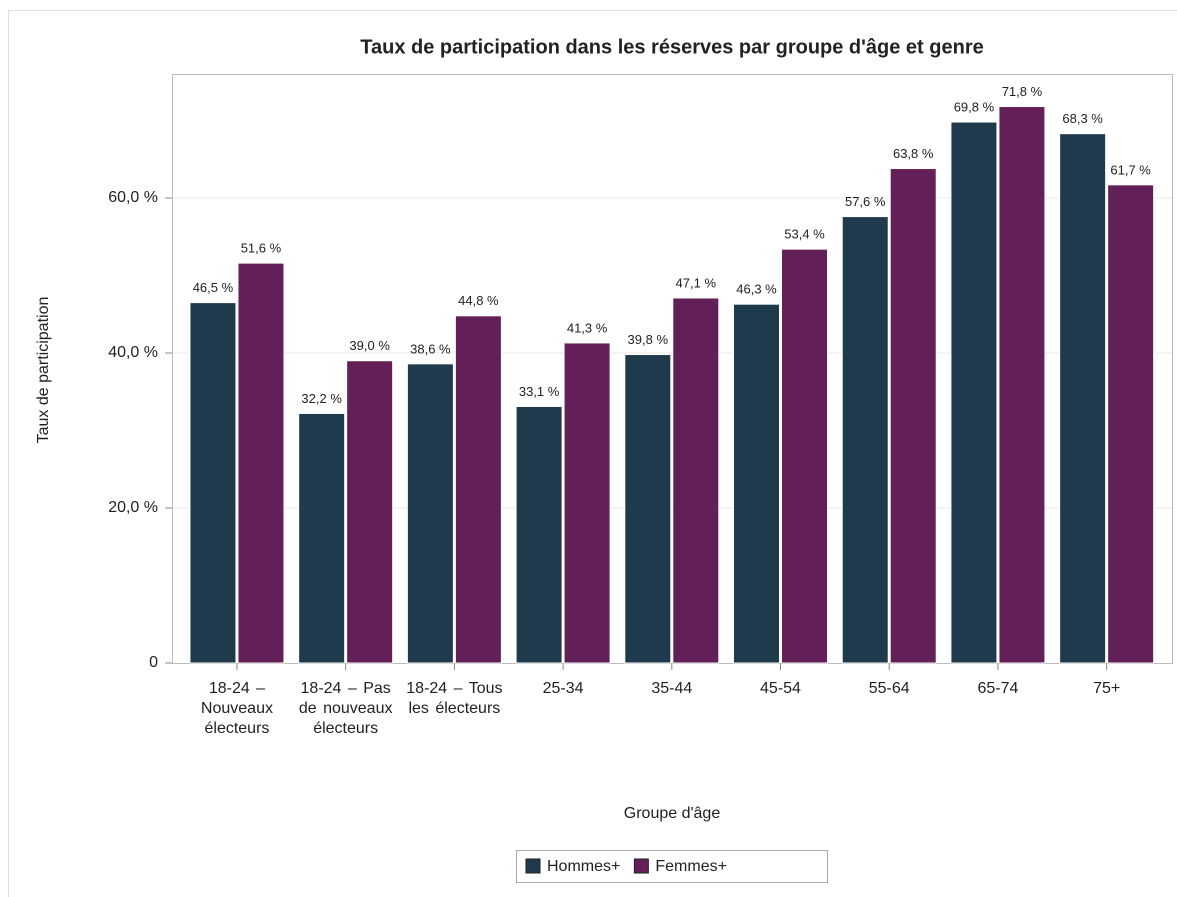 This screenshot has height=897, width=1177. Describe the element at coordinates (539, 391) in the screenshot. I see `data-label: 33,1 %` at that location.